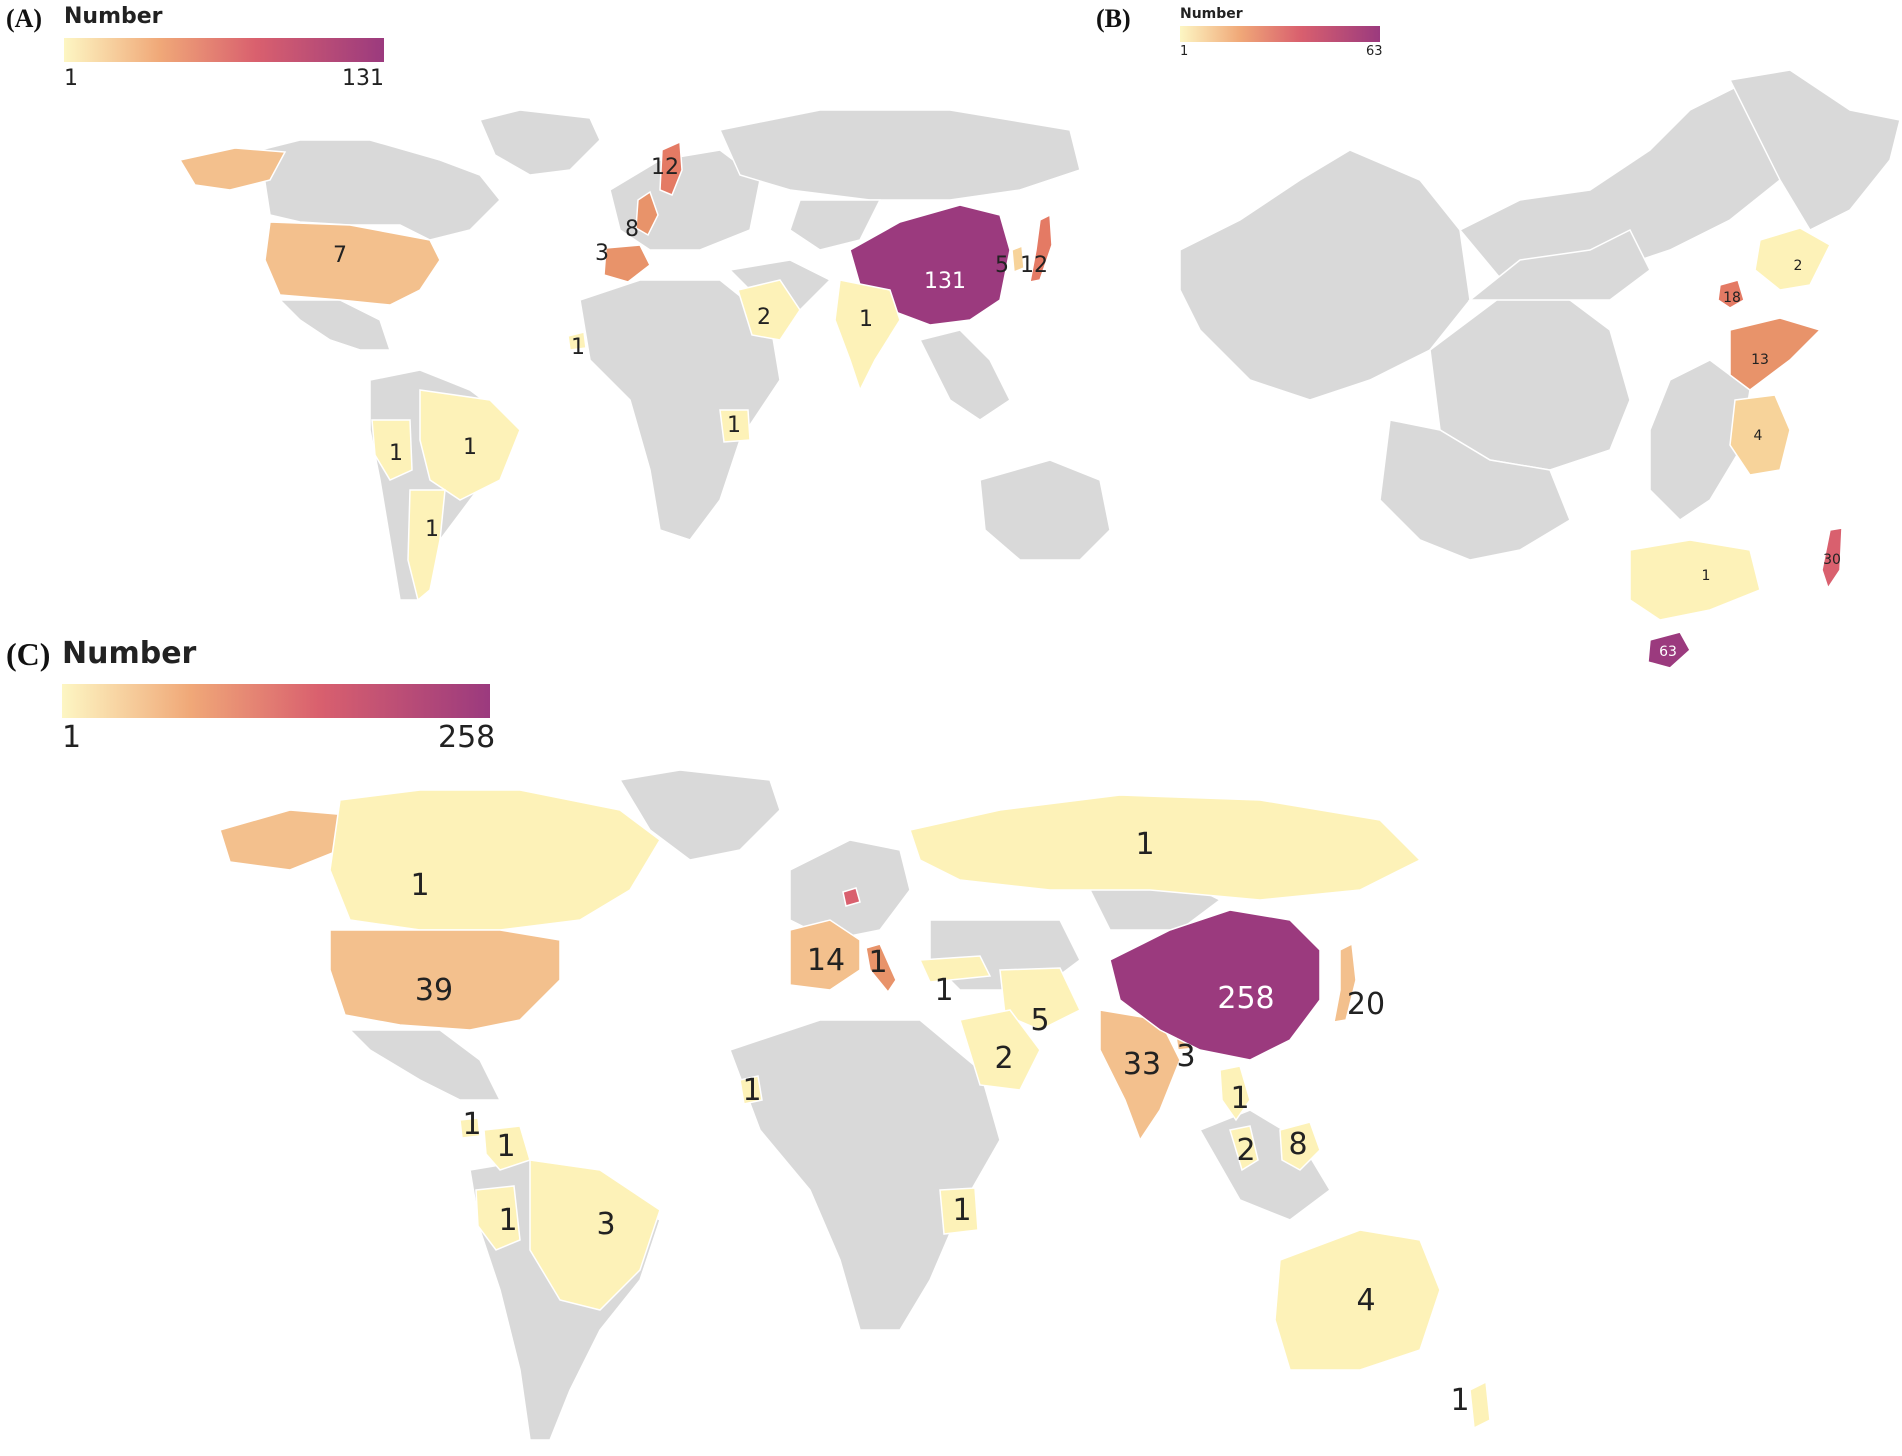  I want to click on iran-c, so click(1040, 999).